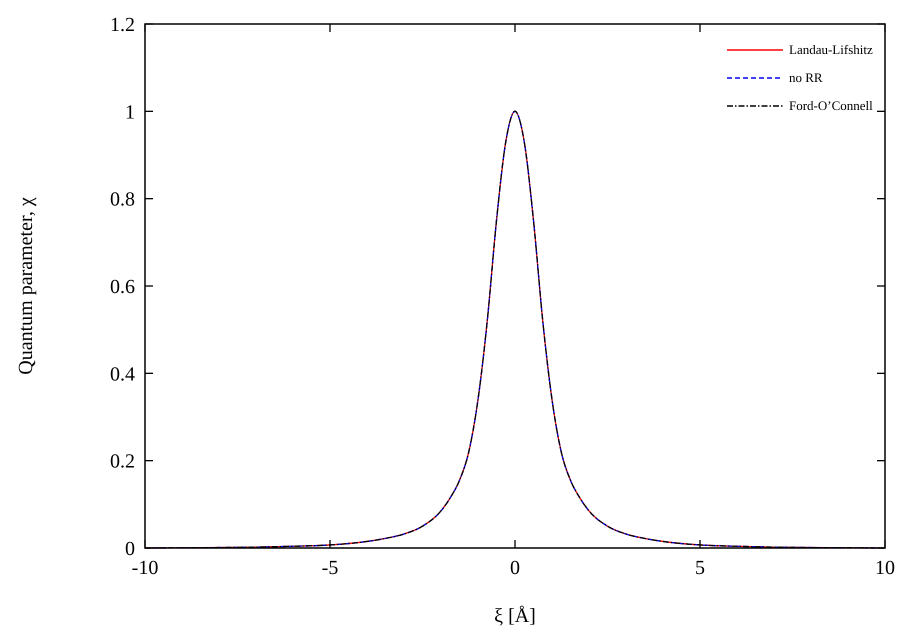 The width and height of the screenshot is (907, 642). I want to click on legend-label: Ford-O’Connell, so click(831, 105).